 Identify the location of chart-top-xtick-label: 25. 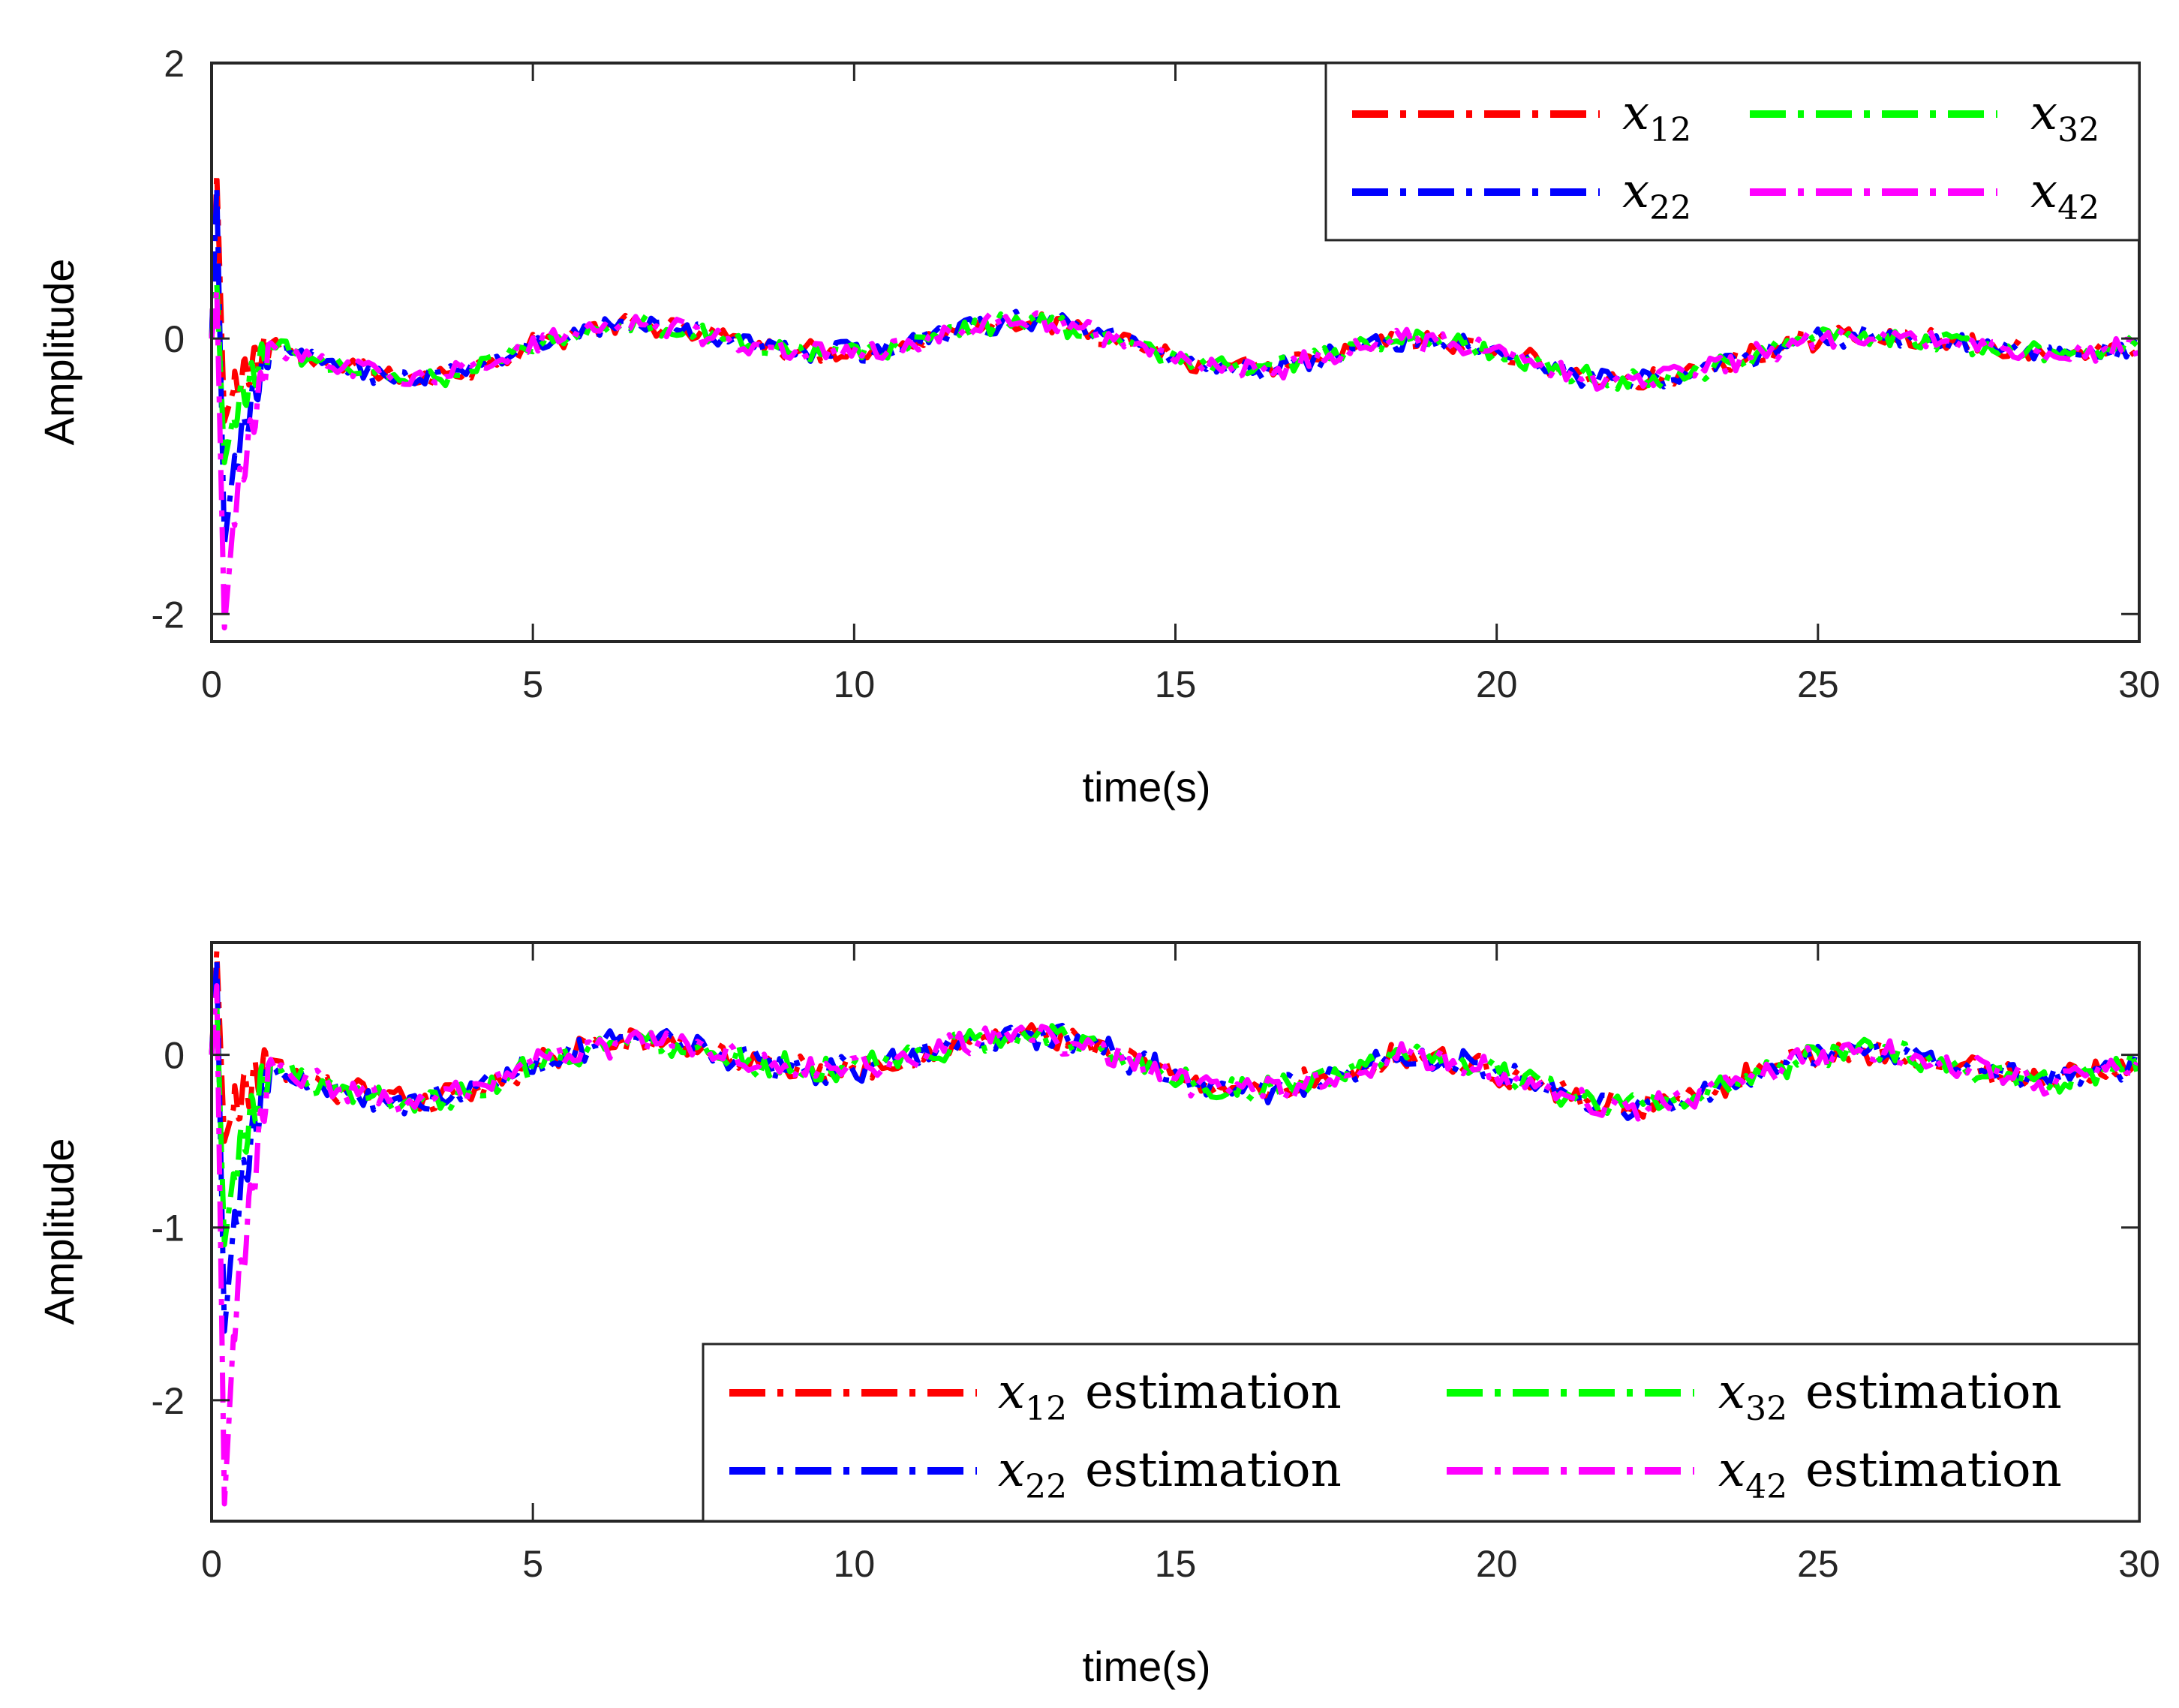
(1818, 684).